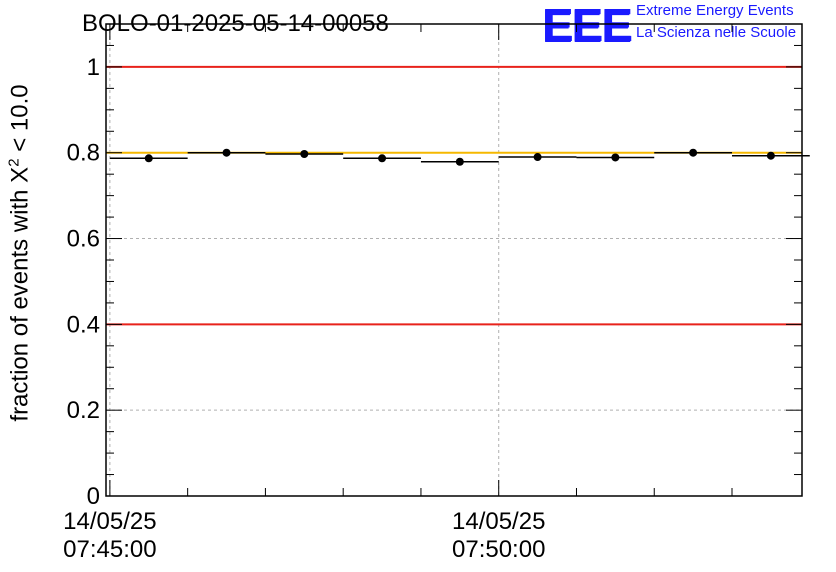 This screenshot has height=572, width=836. What do you see at coordinates (83, 239) in the screenshot?
I see `y-tick-label: 0.6` at bounding box center [83, 239].